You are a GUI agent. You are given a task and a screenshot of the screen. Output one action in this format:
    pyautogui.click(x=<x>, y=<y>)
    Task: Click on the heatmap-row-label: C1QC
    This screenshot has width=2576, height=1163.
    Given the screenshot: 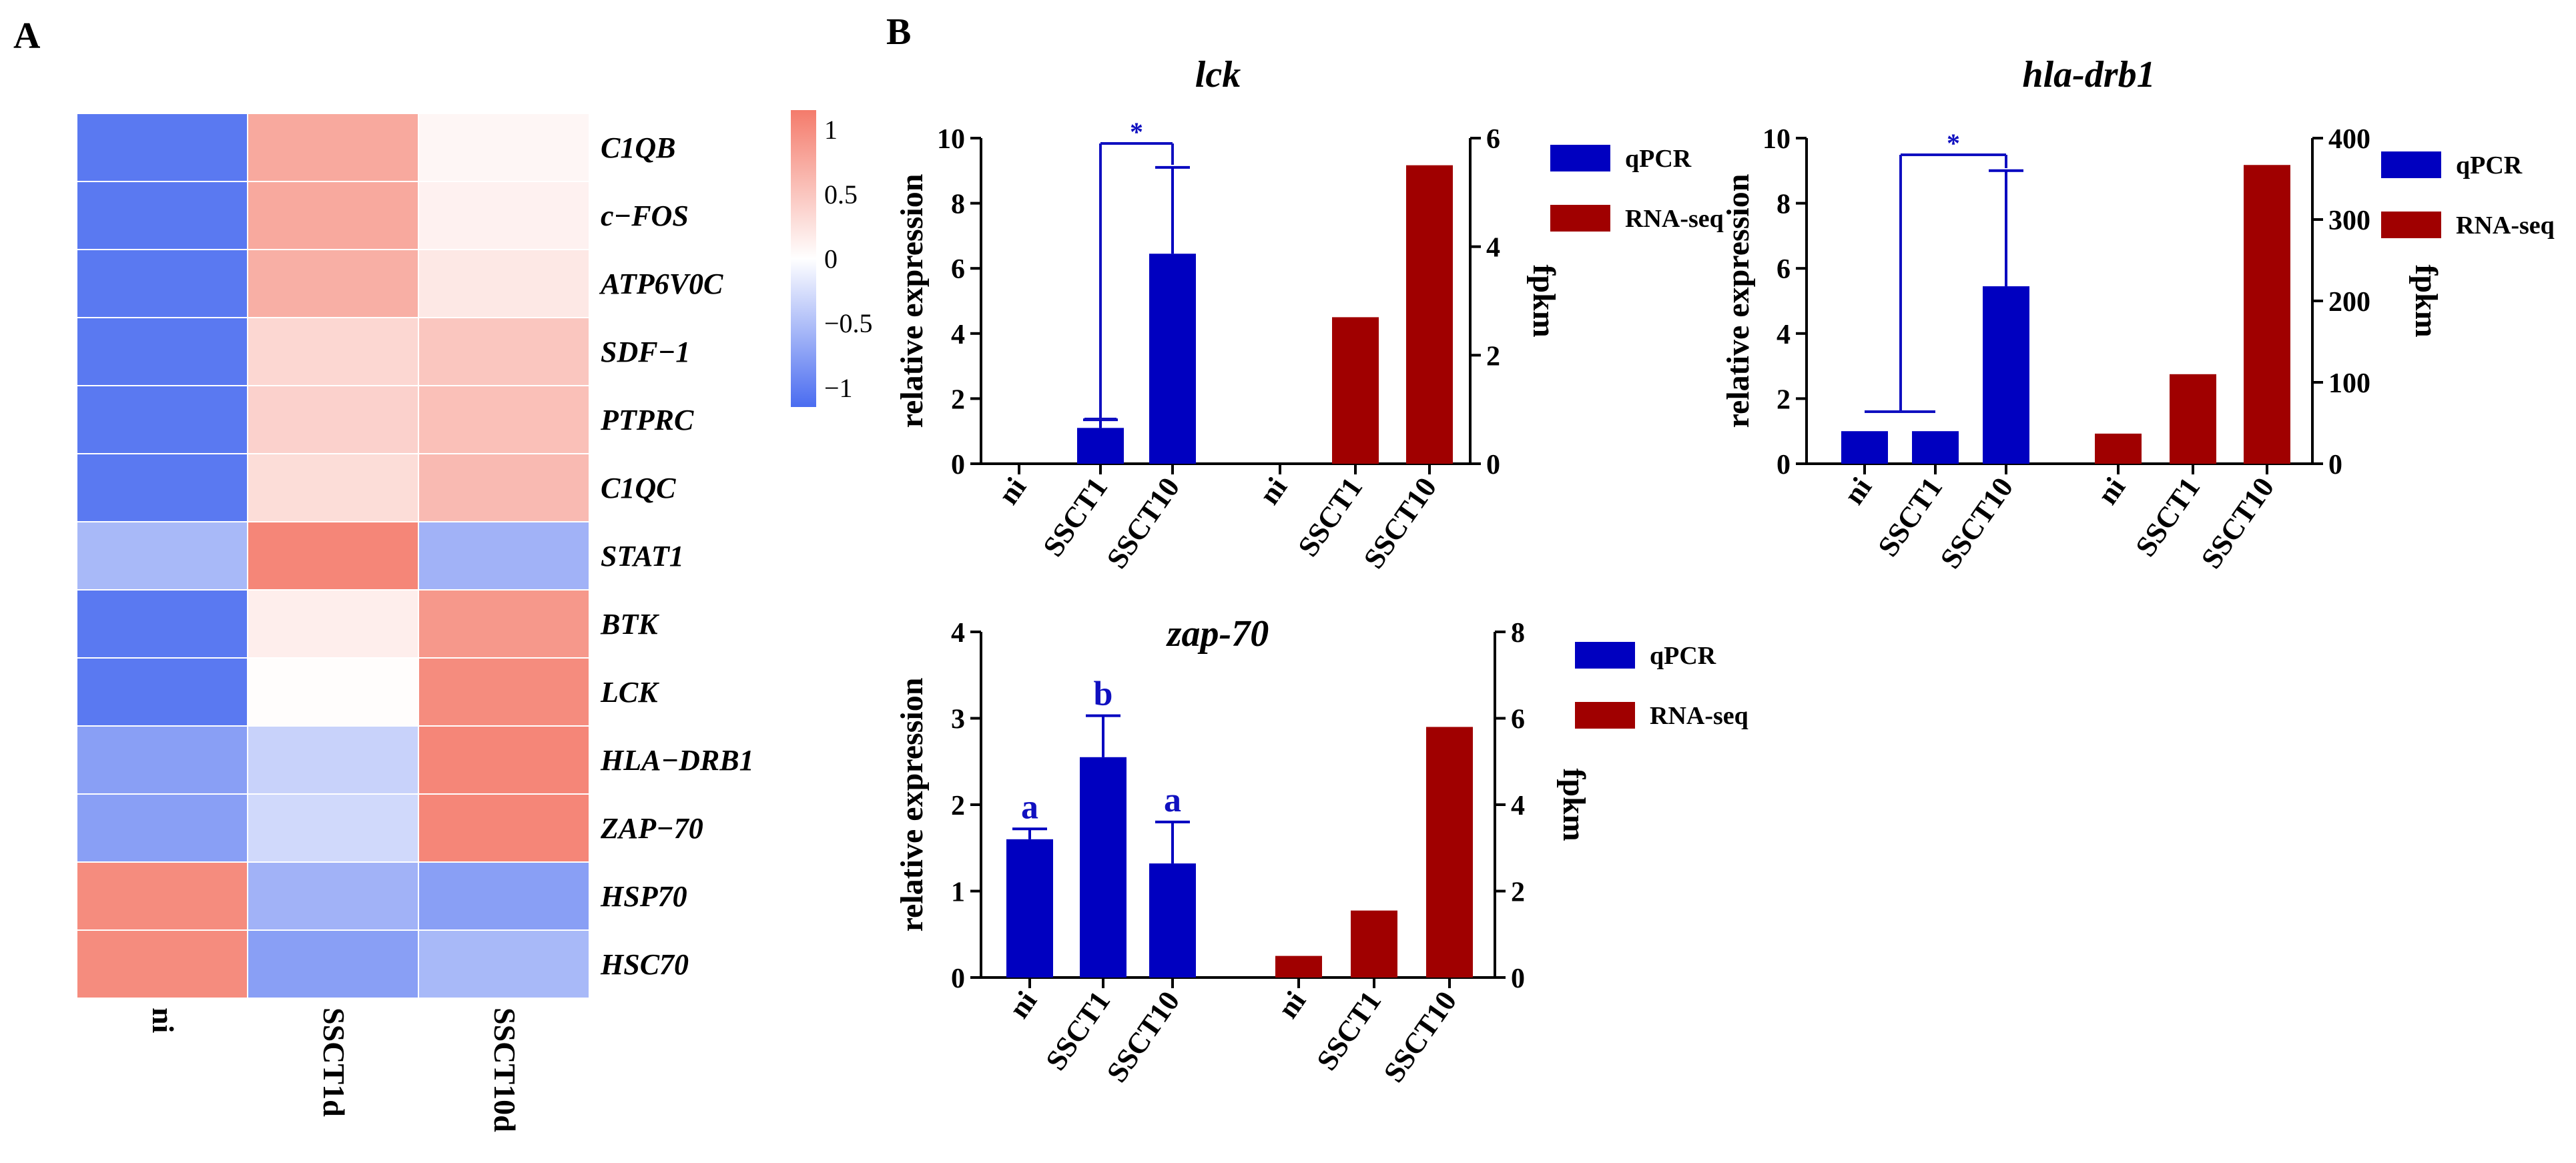 What is the action you would take?
    pyautogui.click(x=638, y=488)
    